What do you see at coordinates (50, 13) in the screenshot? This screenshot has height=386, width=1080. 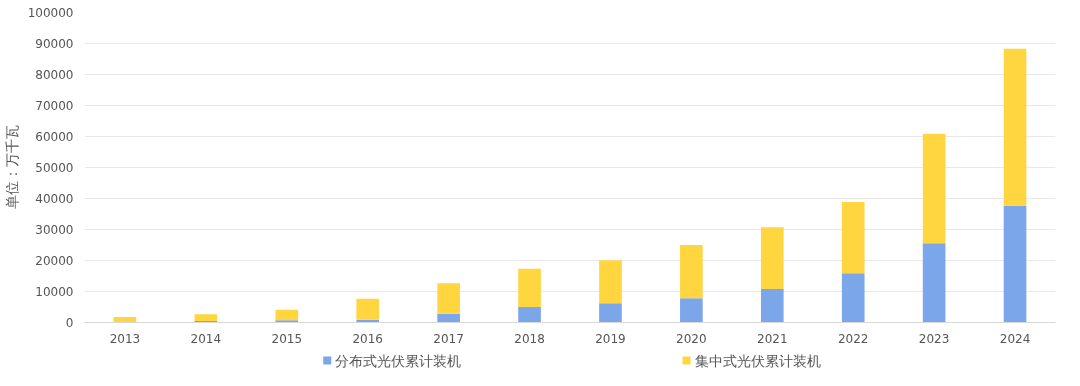 I see `y-tick-label: 100000` at bounding box center [50, 13].